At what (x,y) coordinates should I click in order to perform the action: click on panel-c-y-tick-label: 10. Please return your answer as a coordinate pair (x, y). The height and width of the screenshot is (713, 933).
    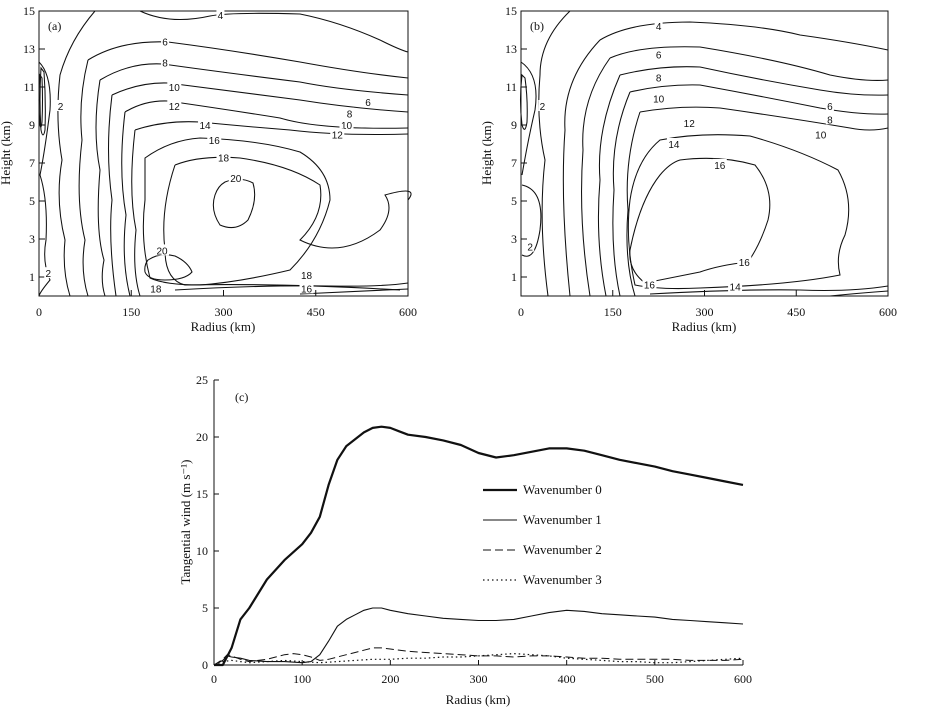
    Looking at the image, I should click on (202, 551).